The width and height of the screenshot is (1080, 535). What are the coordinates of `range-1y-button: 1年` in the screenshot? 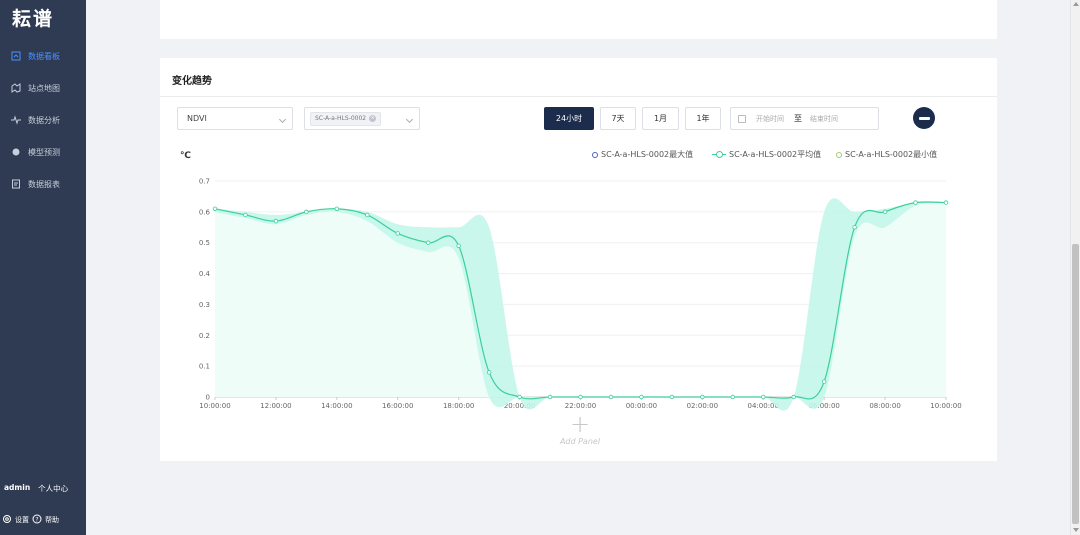 It's located at (703, 118).